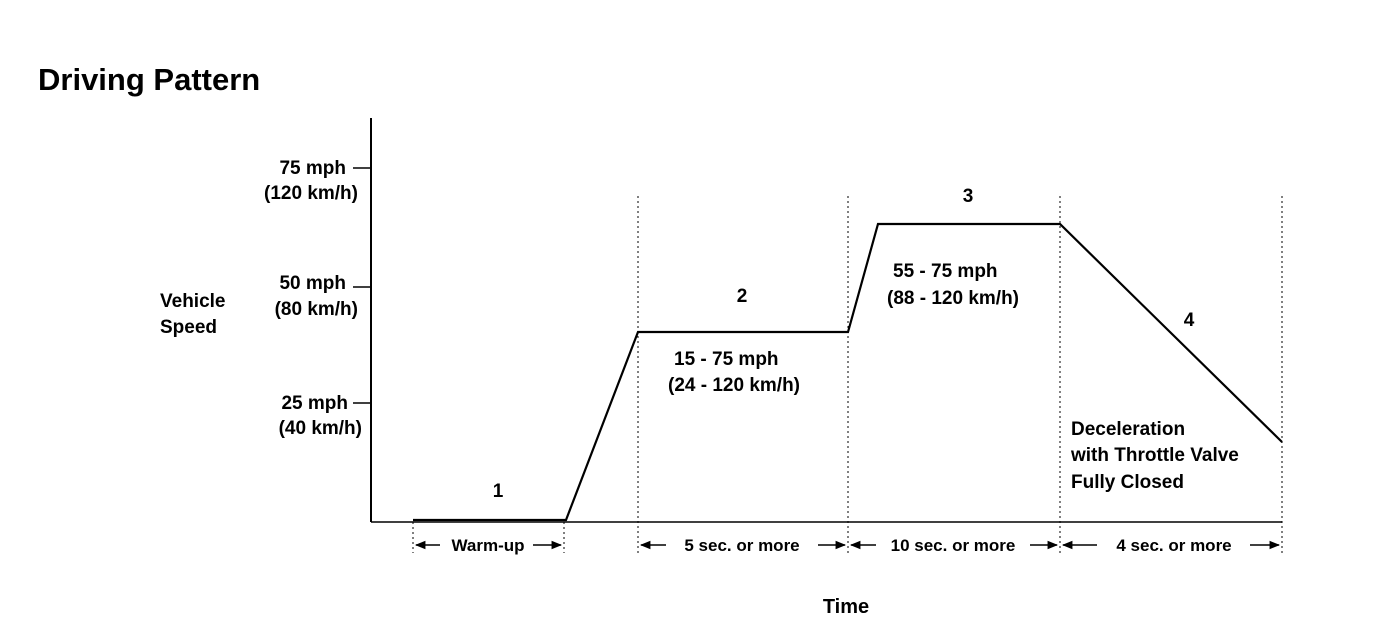 This screenshot has width=1376, height=630. Describe the element at coordinates (316, 309) in the screenshot. I see `y-tick-50-kmh: (80 km/h)` at that location.